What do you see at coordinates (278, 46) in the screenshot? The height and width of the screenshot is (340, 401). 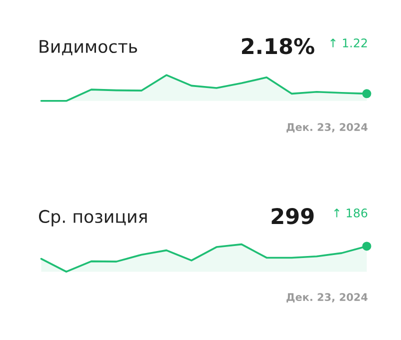 I see `text: 2.18%` at bounding box center [278, 46].